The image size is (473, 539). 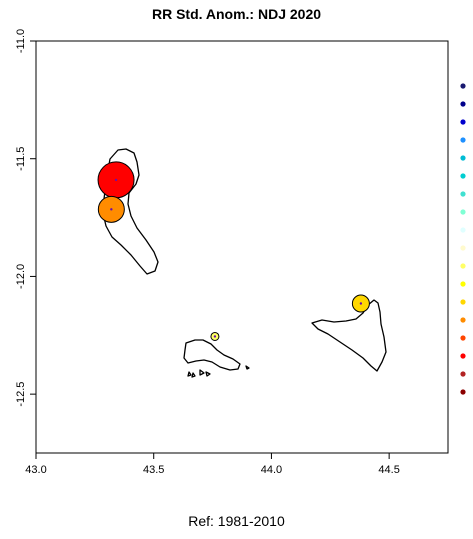 What do you see at coordinates (271, 470) in the screenshot?
I see `x-tick-label-3: 44.0` at bounding box center [271, 470].